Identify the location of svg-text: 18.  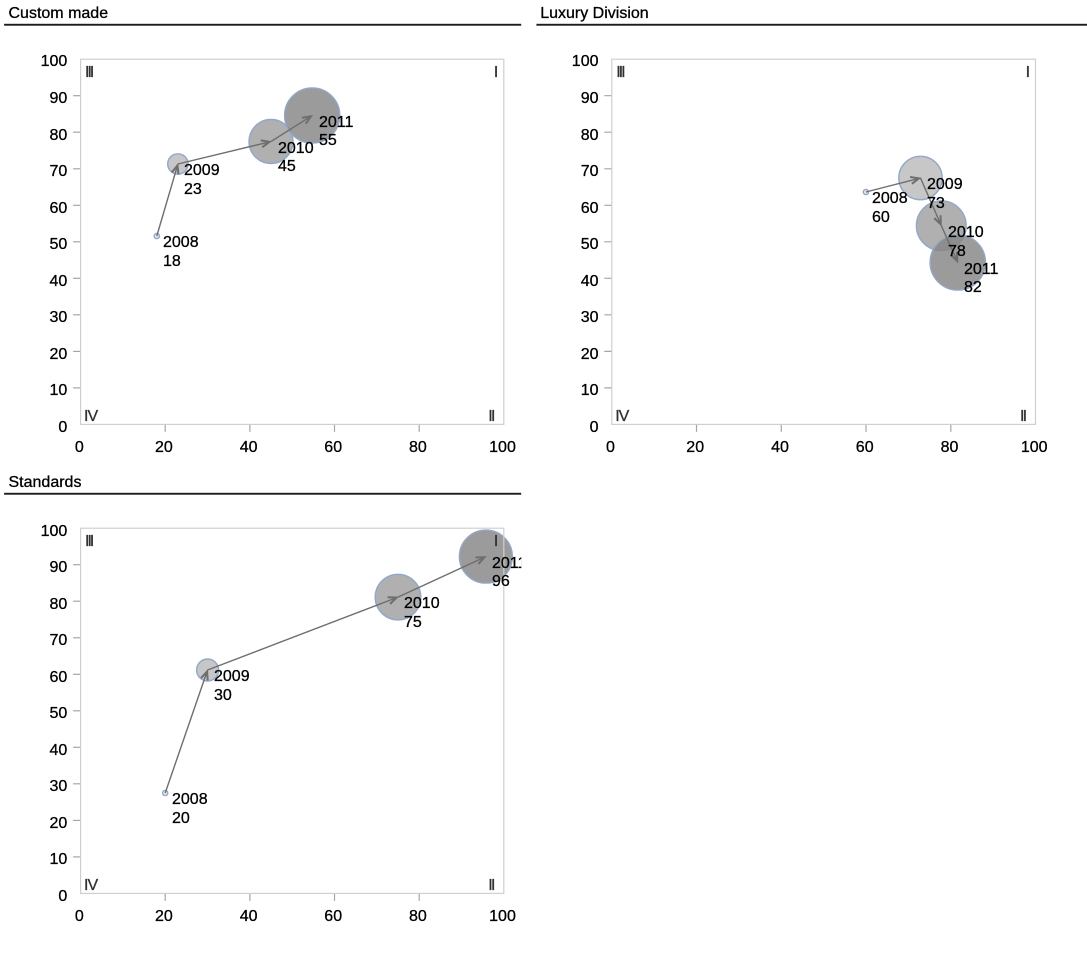
(172, 261).